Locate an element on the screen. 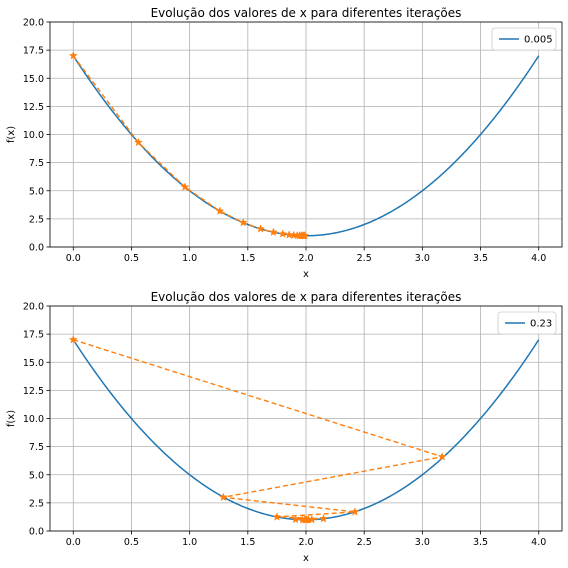  legend-label: 0.23 is located at coordinates (541, 324).